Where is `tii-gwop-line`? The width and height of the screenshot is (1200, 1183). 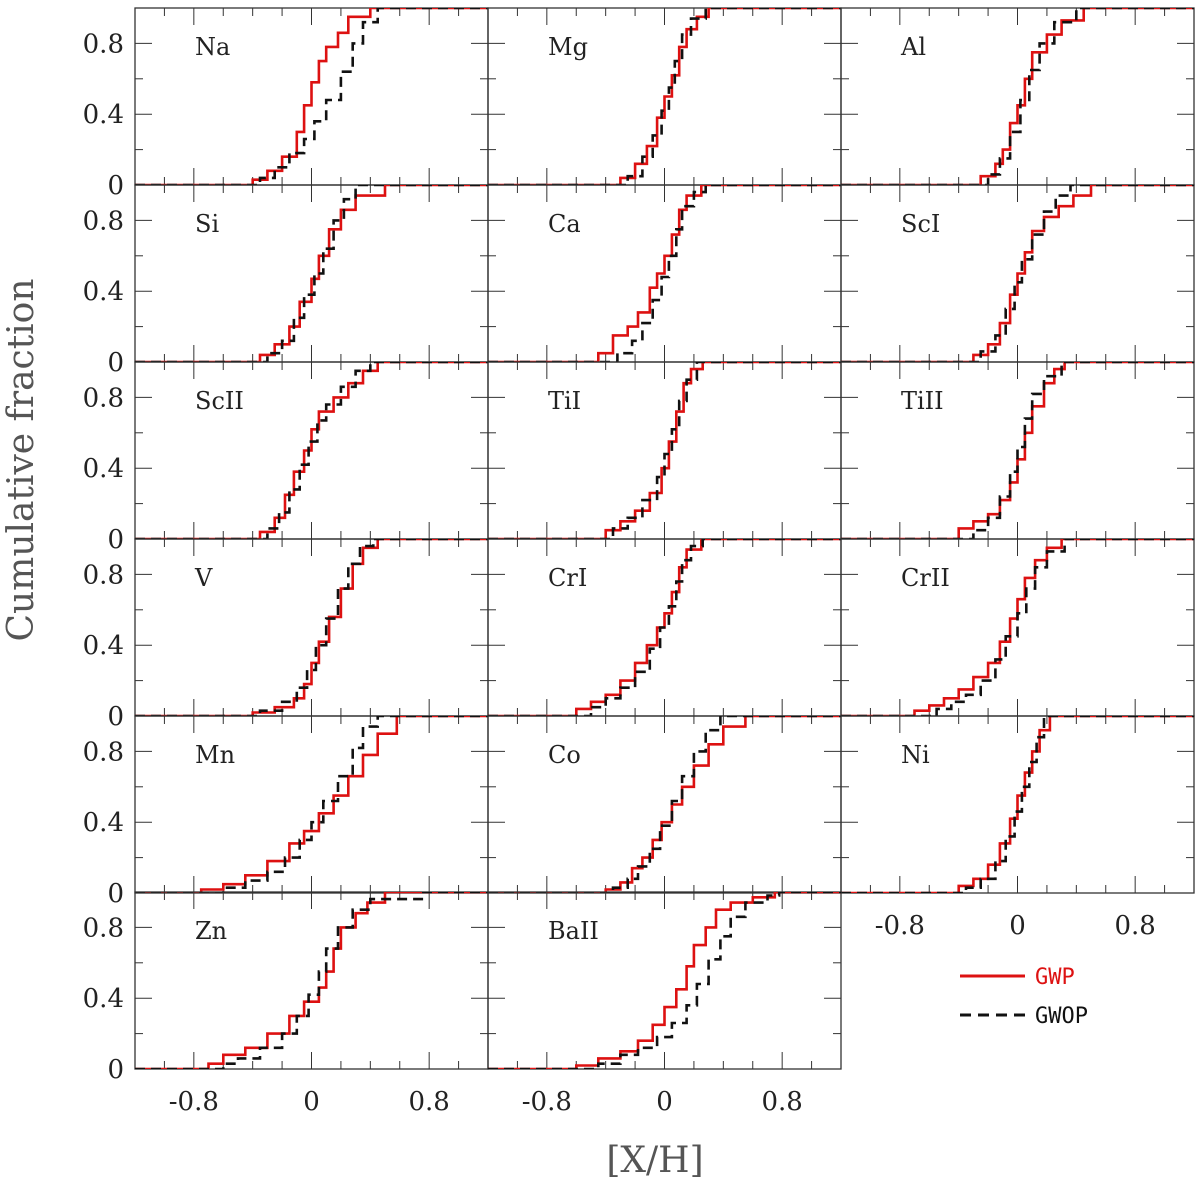 tii-gwop-line is located at coordinates (664, 450).